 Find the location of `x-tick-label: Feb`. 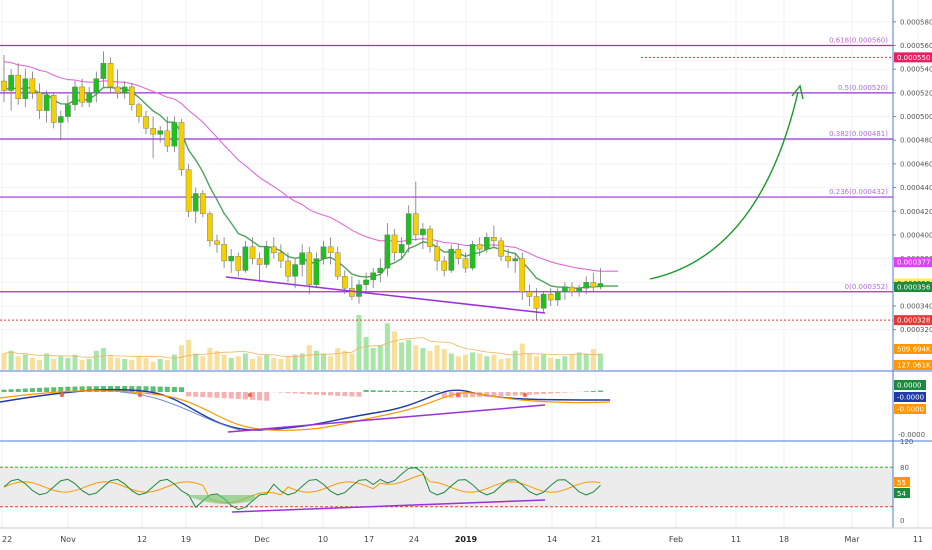

x-tick-label: Feb is located at coordinates (676, 539).